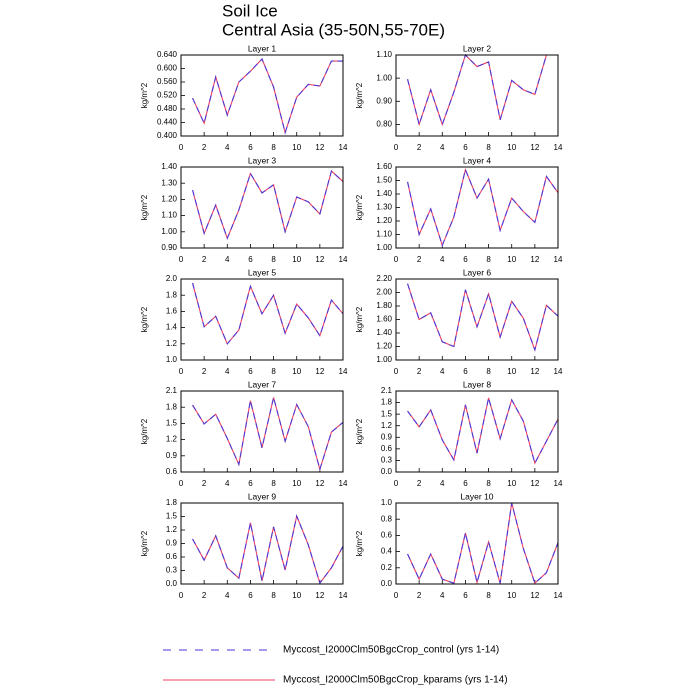 The height and width of the screenshot is (700, 700). I want to click on y-tick-label: 0.6, so click(387, 448).